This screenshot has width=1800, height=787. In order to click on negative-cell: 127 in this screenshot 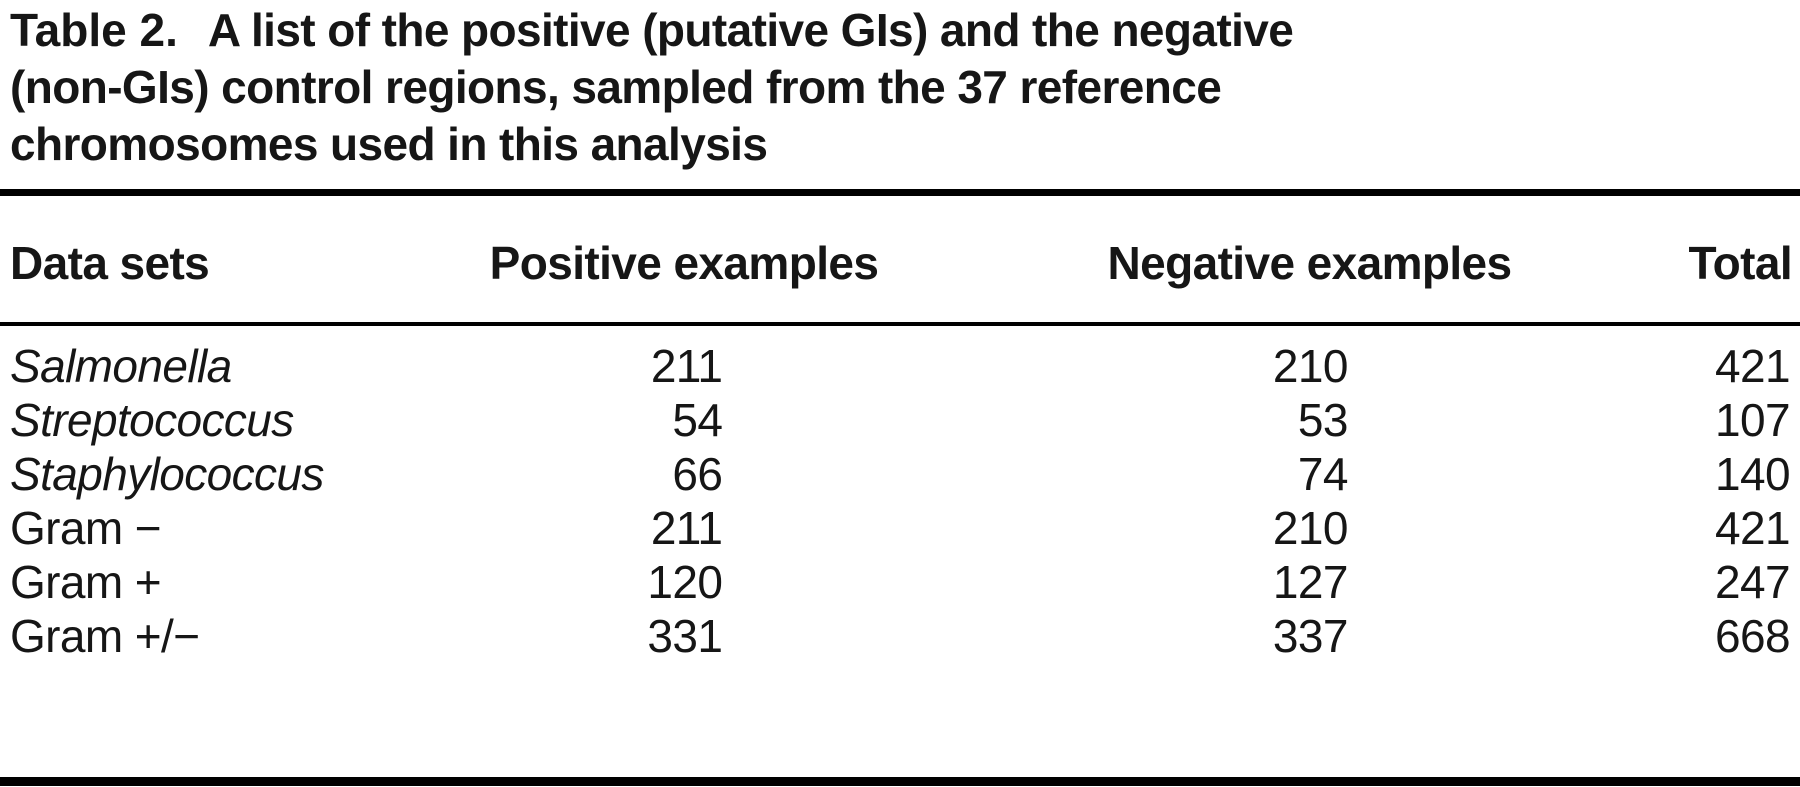, I will do `click(1309, 582)`.